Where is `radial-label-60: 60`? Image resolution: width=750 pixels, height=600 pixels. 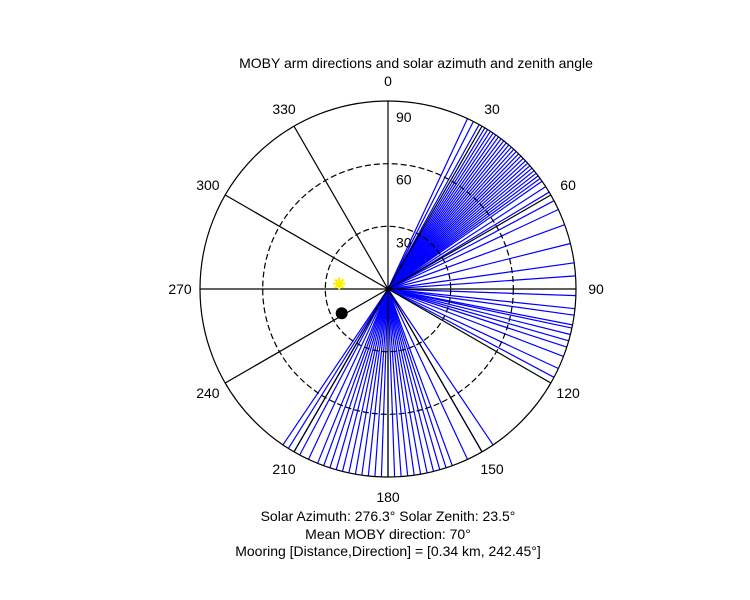 radial-label-60: 60 is located at coordinates (404, 180).